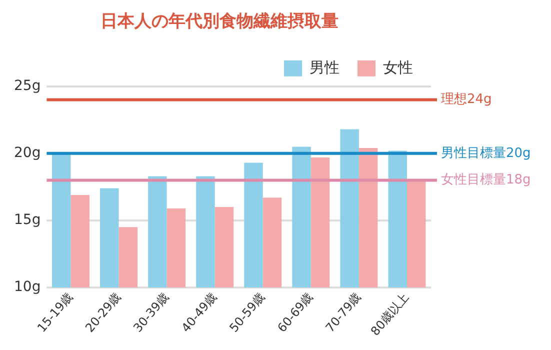  What do you see at coordinates (325, 67) in the screenshot?
I see `legend-label: 男性` at bounding box center [325, 67].